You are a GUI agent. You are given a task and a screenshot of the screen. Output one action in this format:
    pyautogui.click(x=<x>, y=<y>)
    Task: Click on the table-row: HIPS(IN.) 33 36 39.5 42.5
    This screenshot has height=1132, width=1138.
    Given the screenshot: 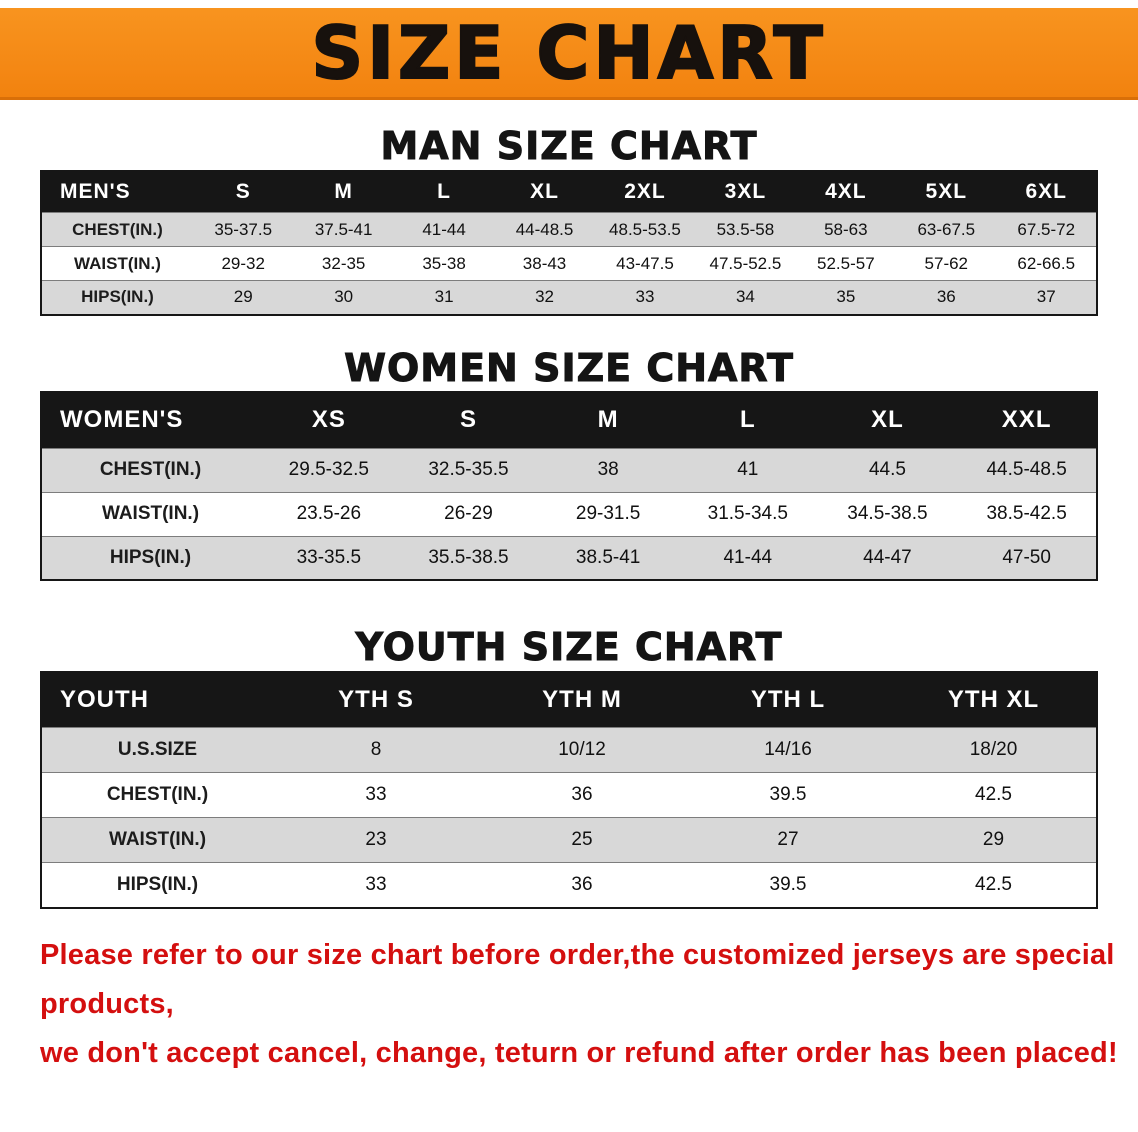 What is the action you would take?
    pyautogui.click(x=569, y=885)
    